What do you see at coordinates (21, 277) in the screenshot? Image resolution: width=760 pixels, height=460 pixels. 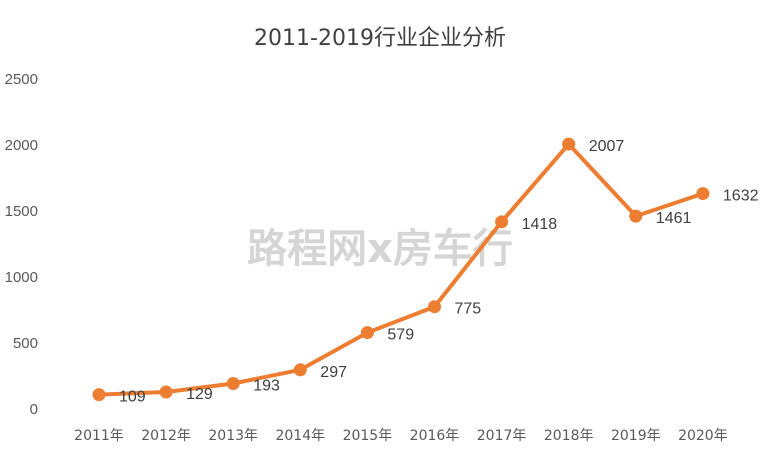 I see `y-tick-label-1000: 1000` at bounding box center [21, 277].